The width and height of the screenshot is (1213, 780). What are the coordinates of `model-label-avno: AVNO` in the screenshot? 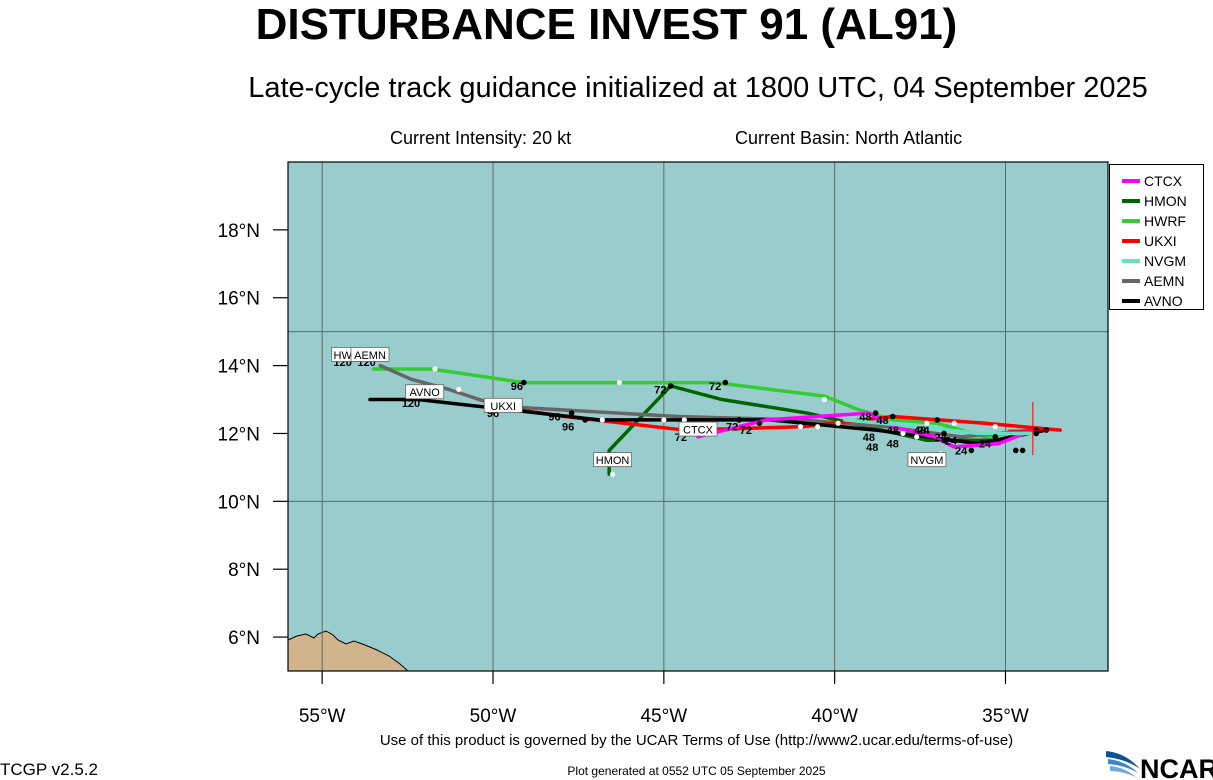 It's located at (425, 392).